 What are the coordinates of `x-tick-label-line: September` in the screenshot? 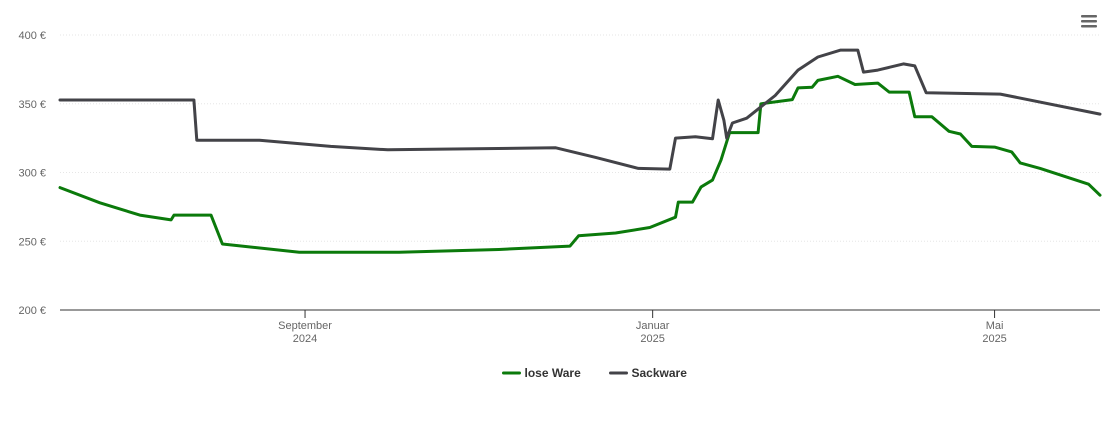 It's located at (305, 326).